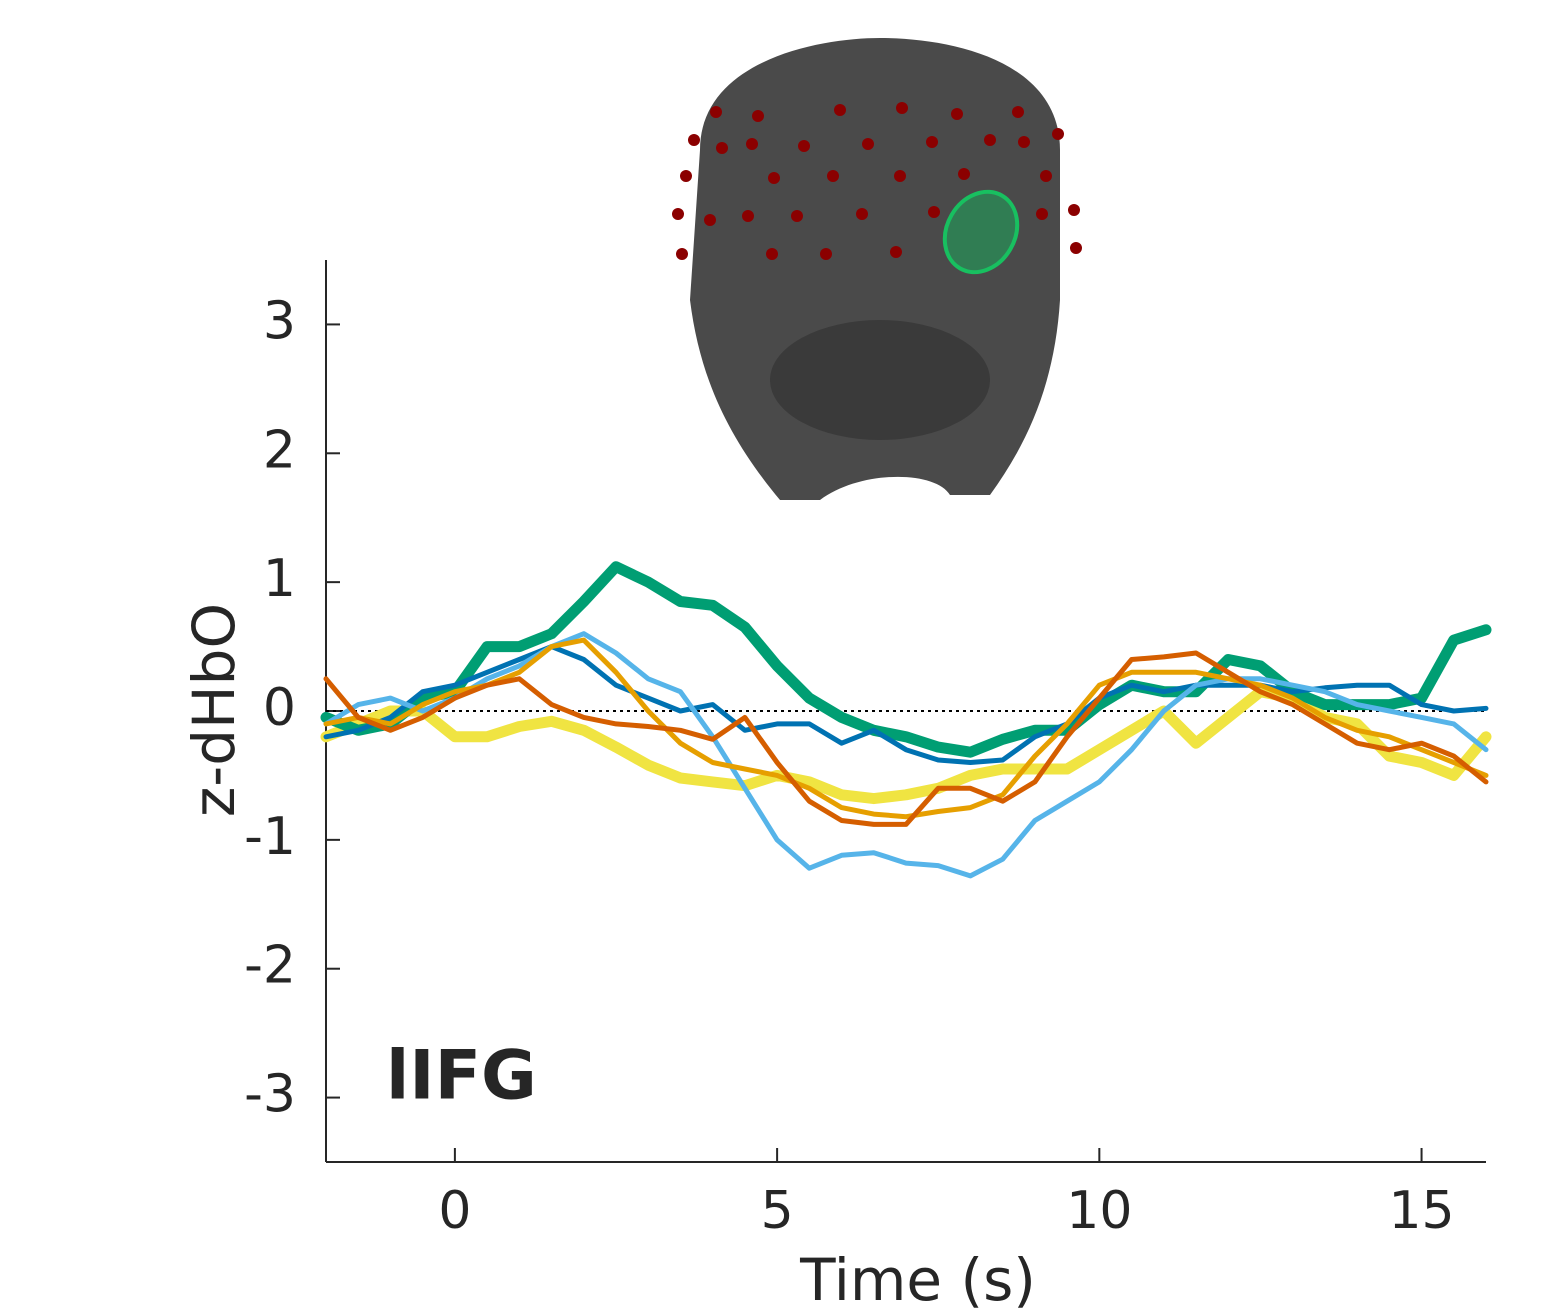  What do you see at coordinates (270, 966) in the screenshot?
I see `y-tick-label: -2` at bounding box center [270, 966].